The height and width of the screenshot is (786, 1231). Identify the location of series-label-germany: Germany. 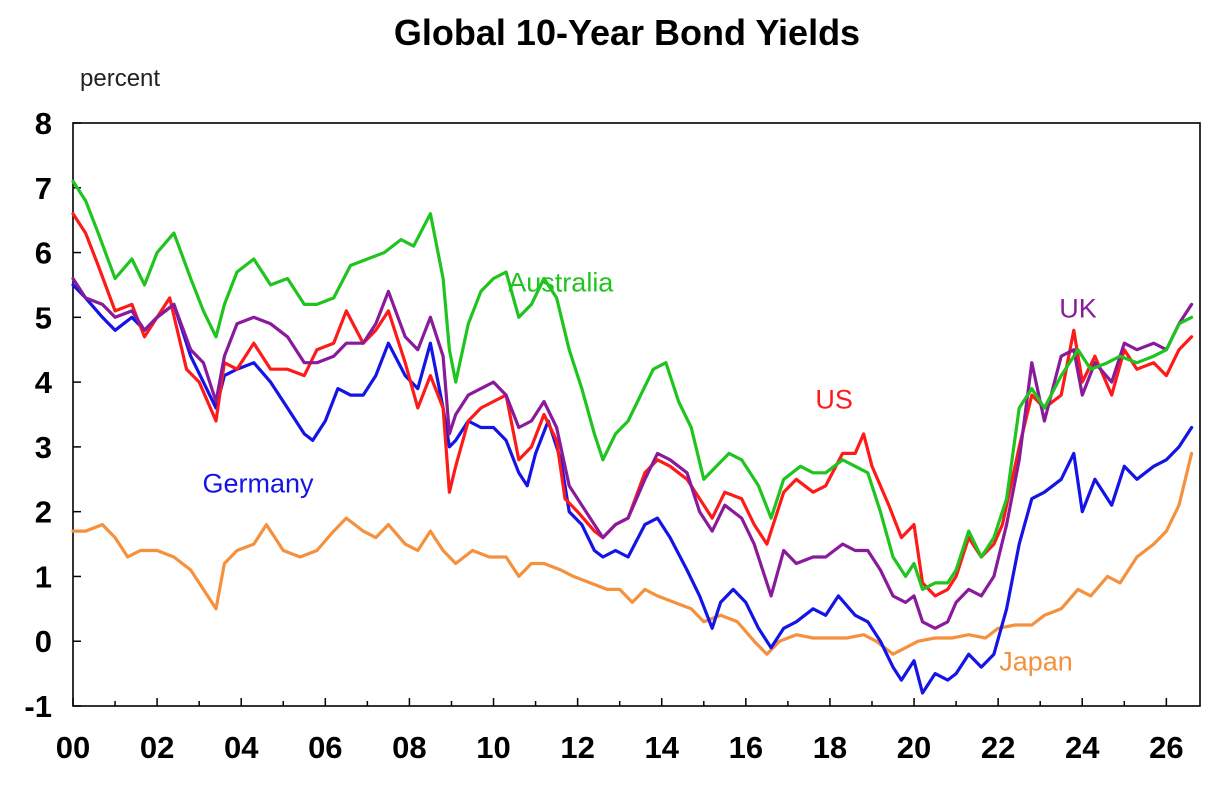
(259, 484).